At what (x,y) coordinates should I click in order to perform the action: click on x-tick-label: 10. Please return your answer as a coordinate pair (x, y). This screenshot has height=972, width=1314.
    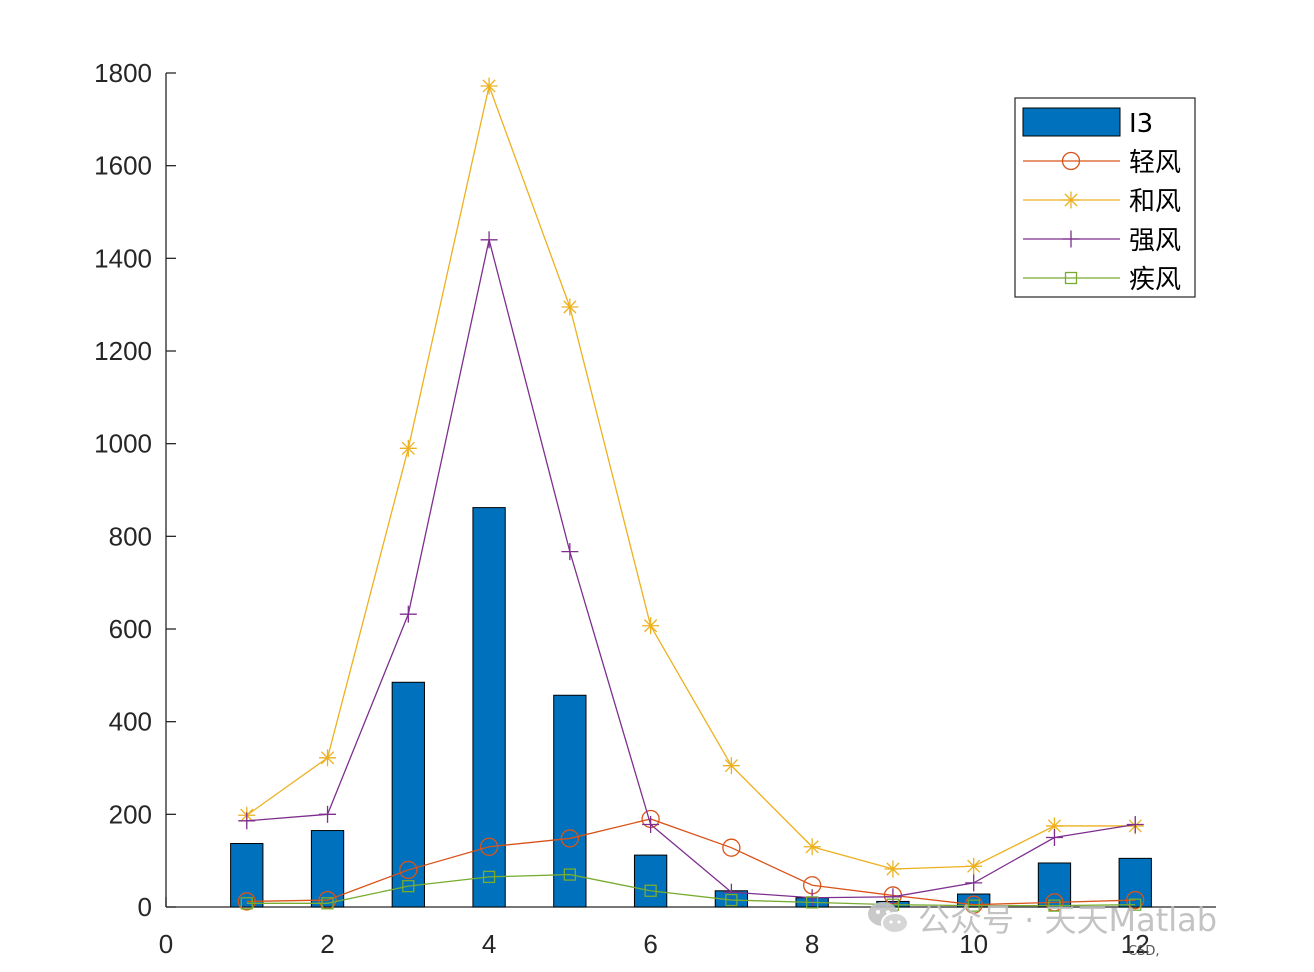
    Looking at the image, I should click on (973, 944).